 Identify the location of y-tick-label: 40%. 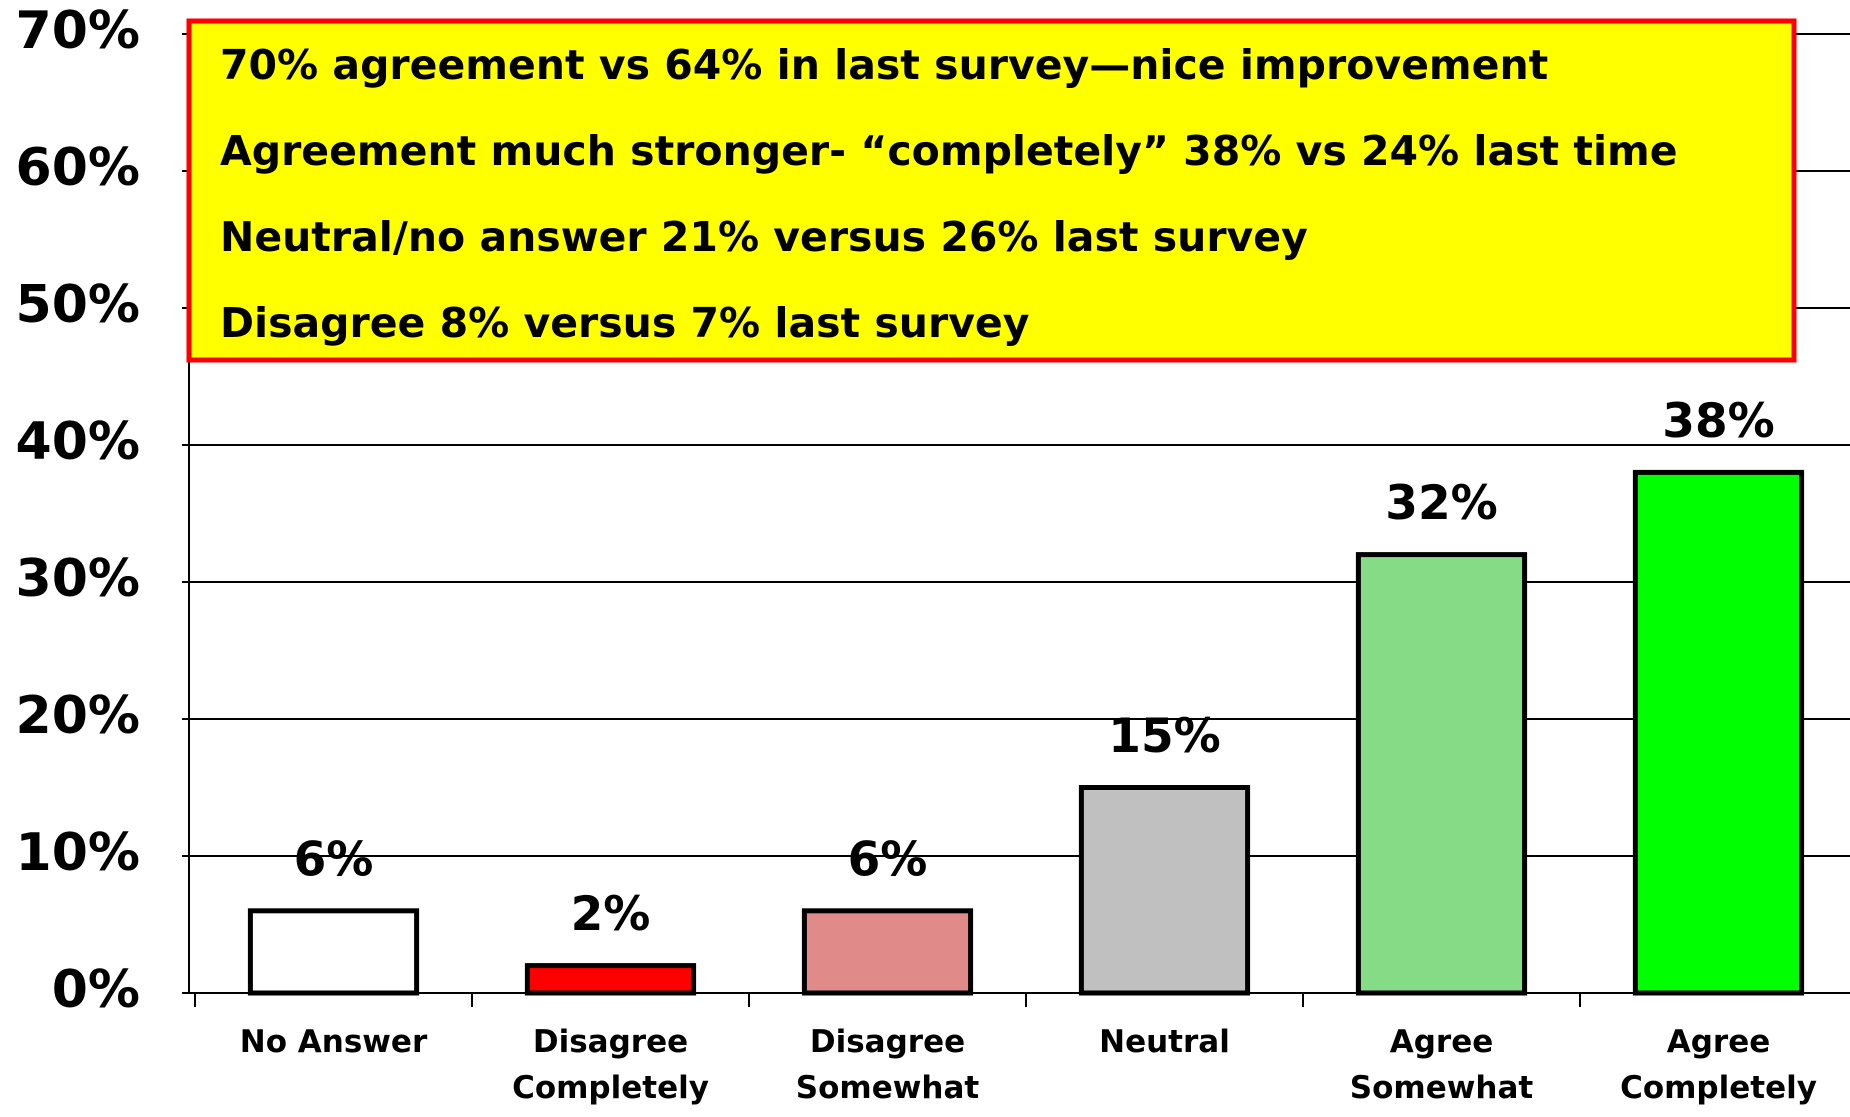
(78, 442).